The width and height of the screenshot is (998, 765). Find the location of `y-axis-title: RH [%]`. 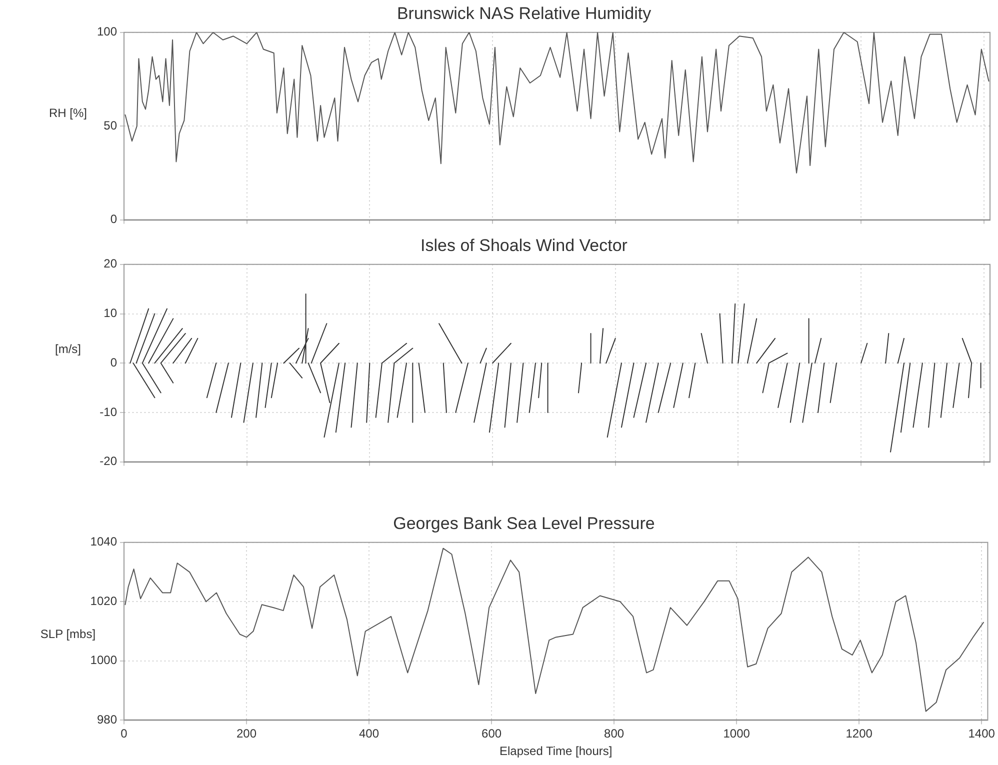

y-axis-title: RH [%] is located at coordinates (68, 113).